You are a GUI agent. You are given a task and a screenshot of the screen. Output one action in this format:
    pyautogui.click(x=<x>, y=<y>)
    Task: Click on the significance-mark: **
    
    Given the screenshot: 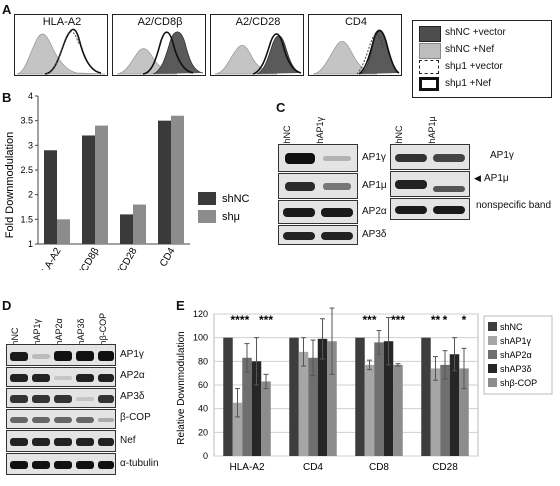 What is the action you would take?
    pyautogui.click(x=436, y=320)
    